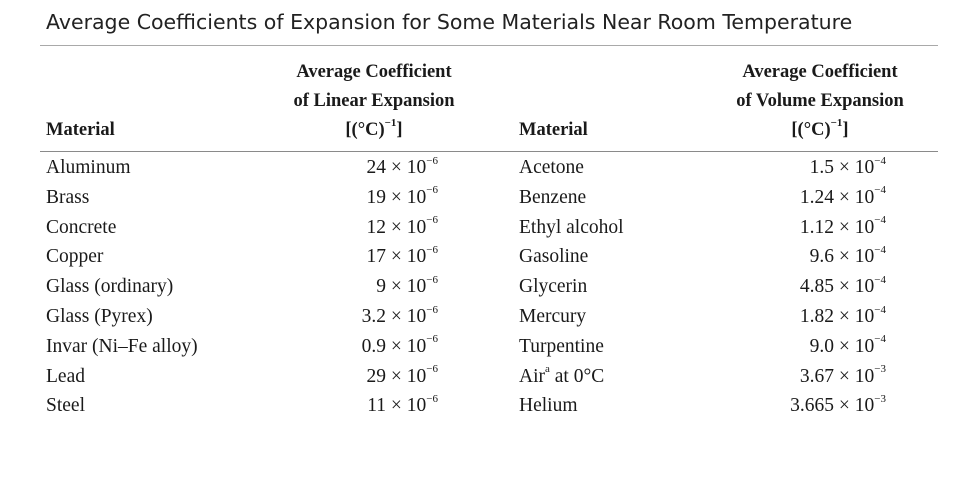  Describe the element at coordinates (483, 168) in the screenshot. I see `table-row: Aluminum 24 × 10−6 Acetone 1.5 × 10−4` at that location.